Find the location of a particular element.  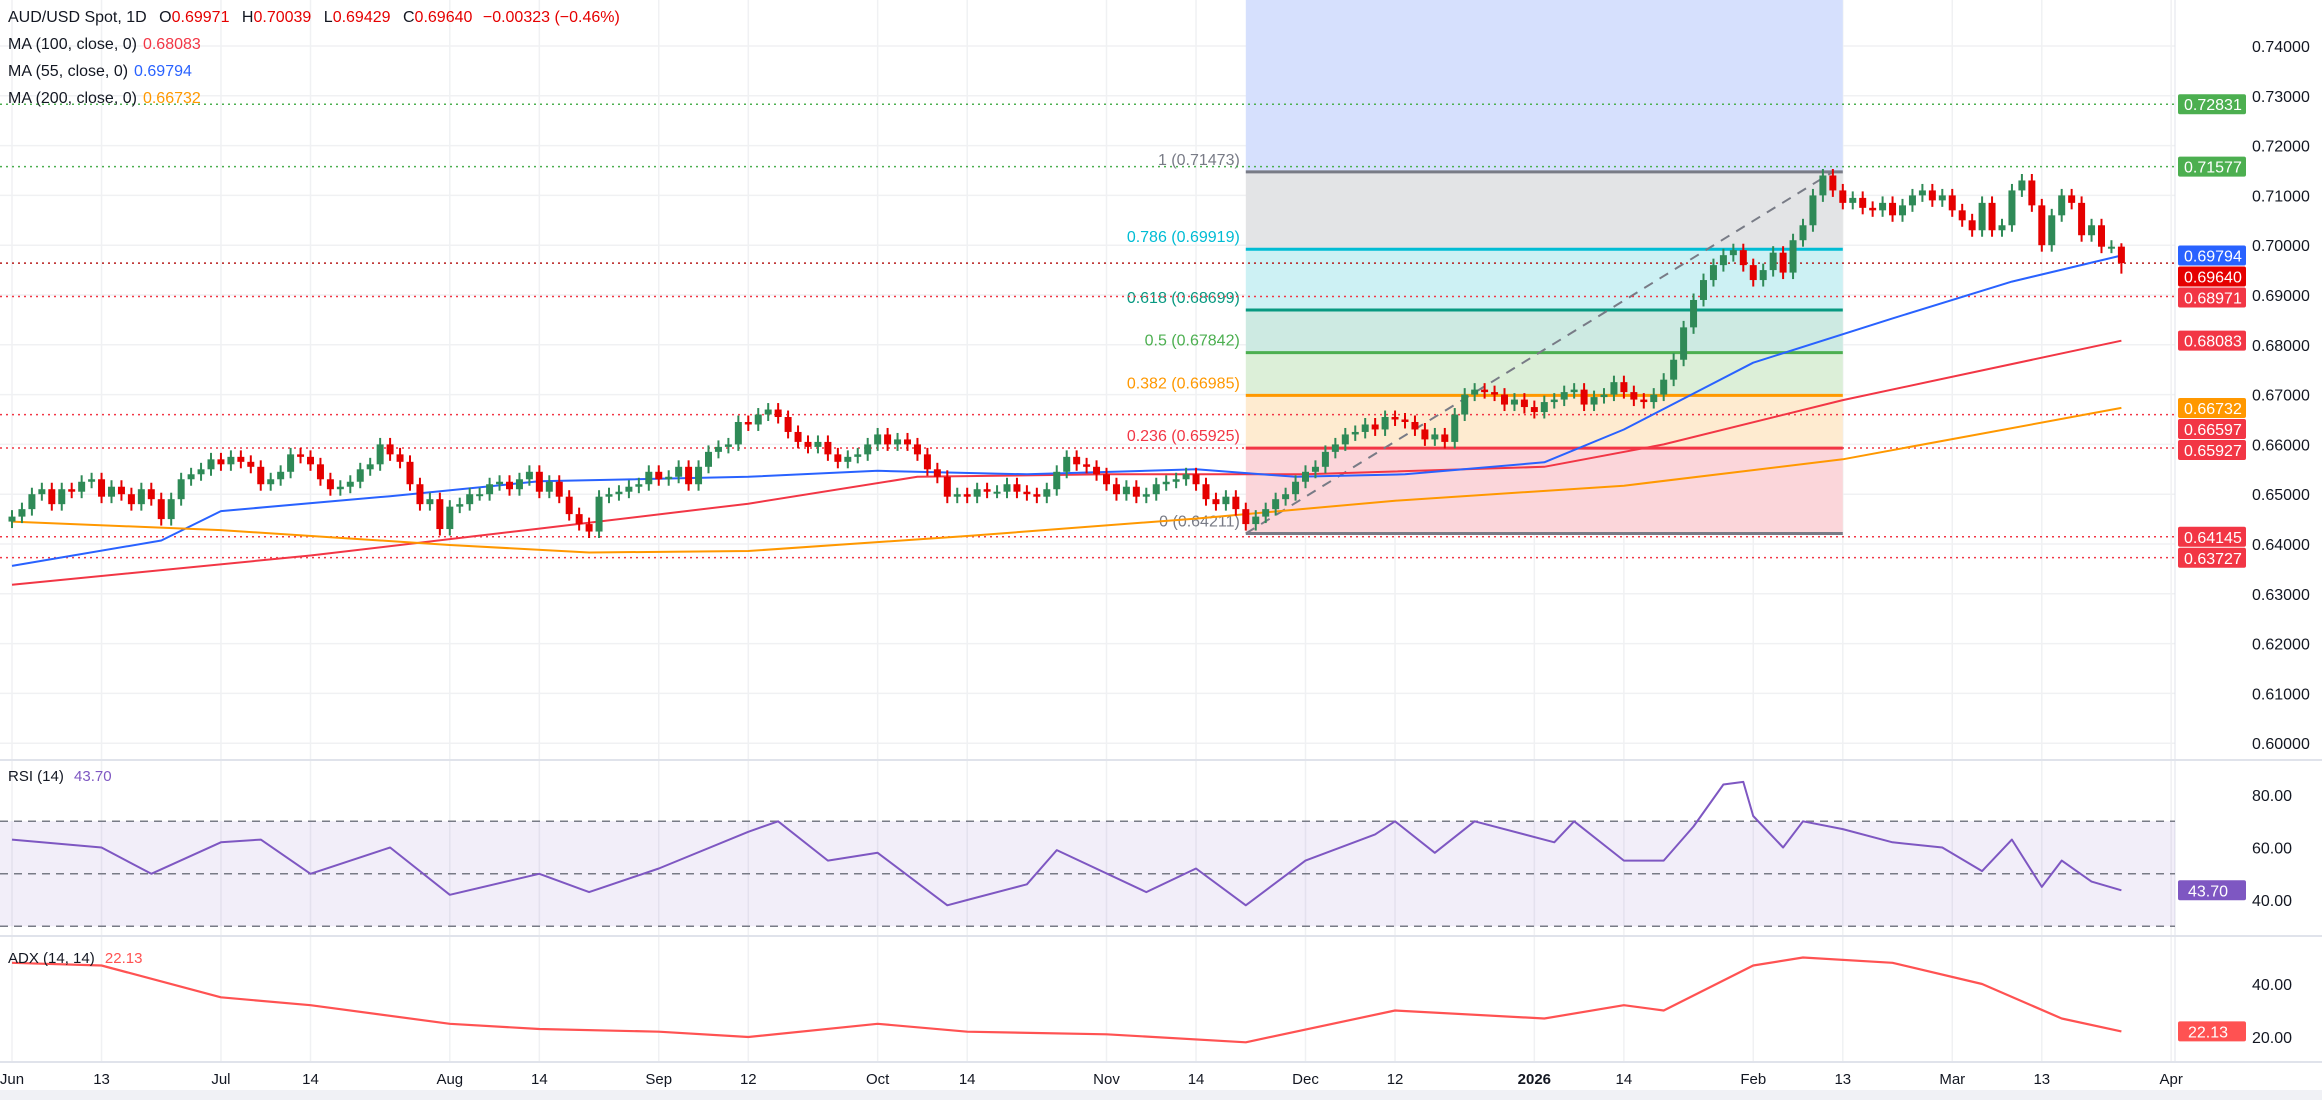

symbol-label: AUD/USD Spot, 1D is located at coordinates (77, 17).